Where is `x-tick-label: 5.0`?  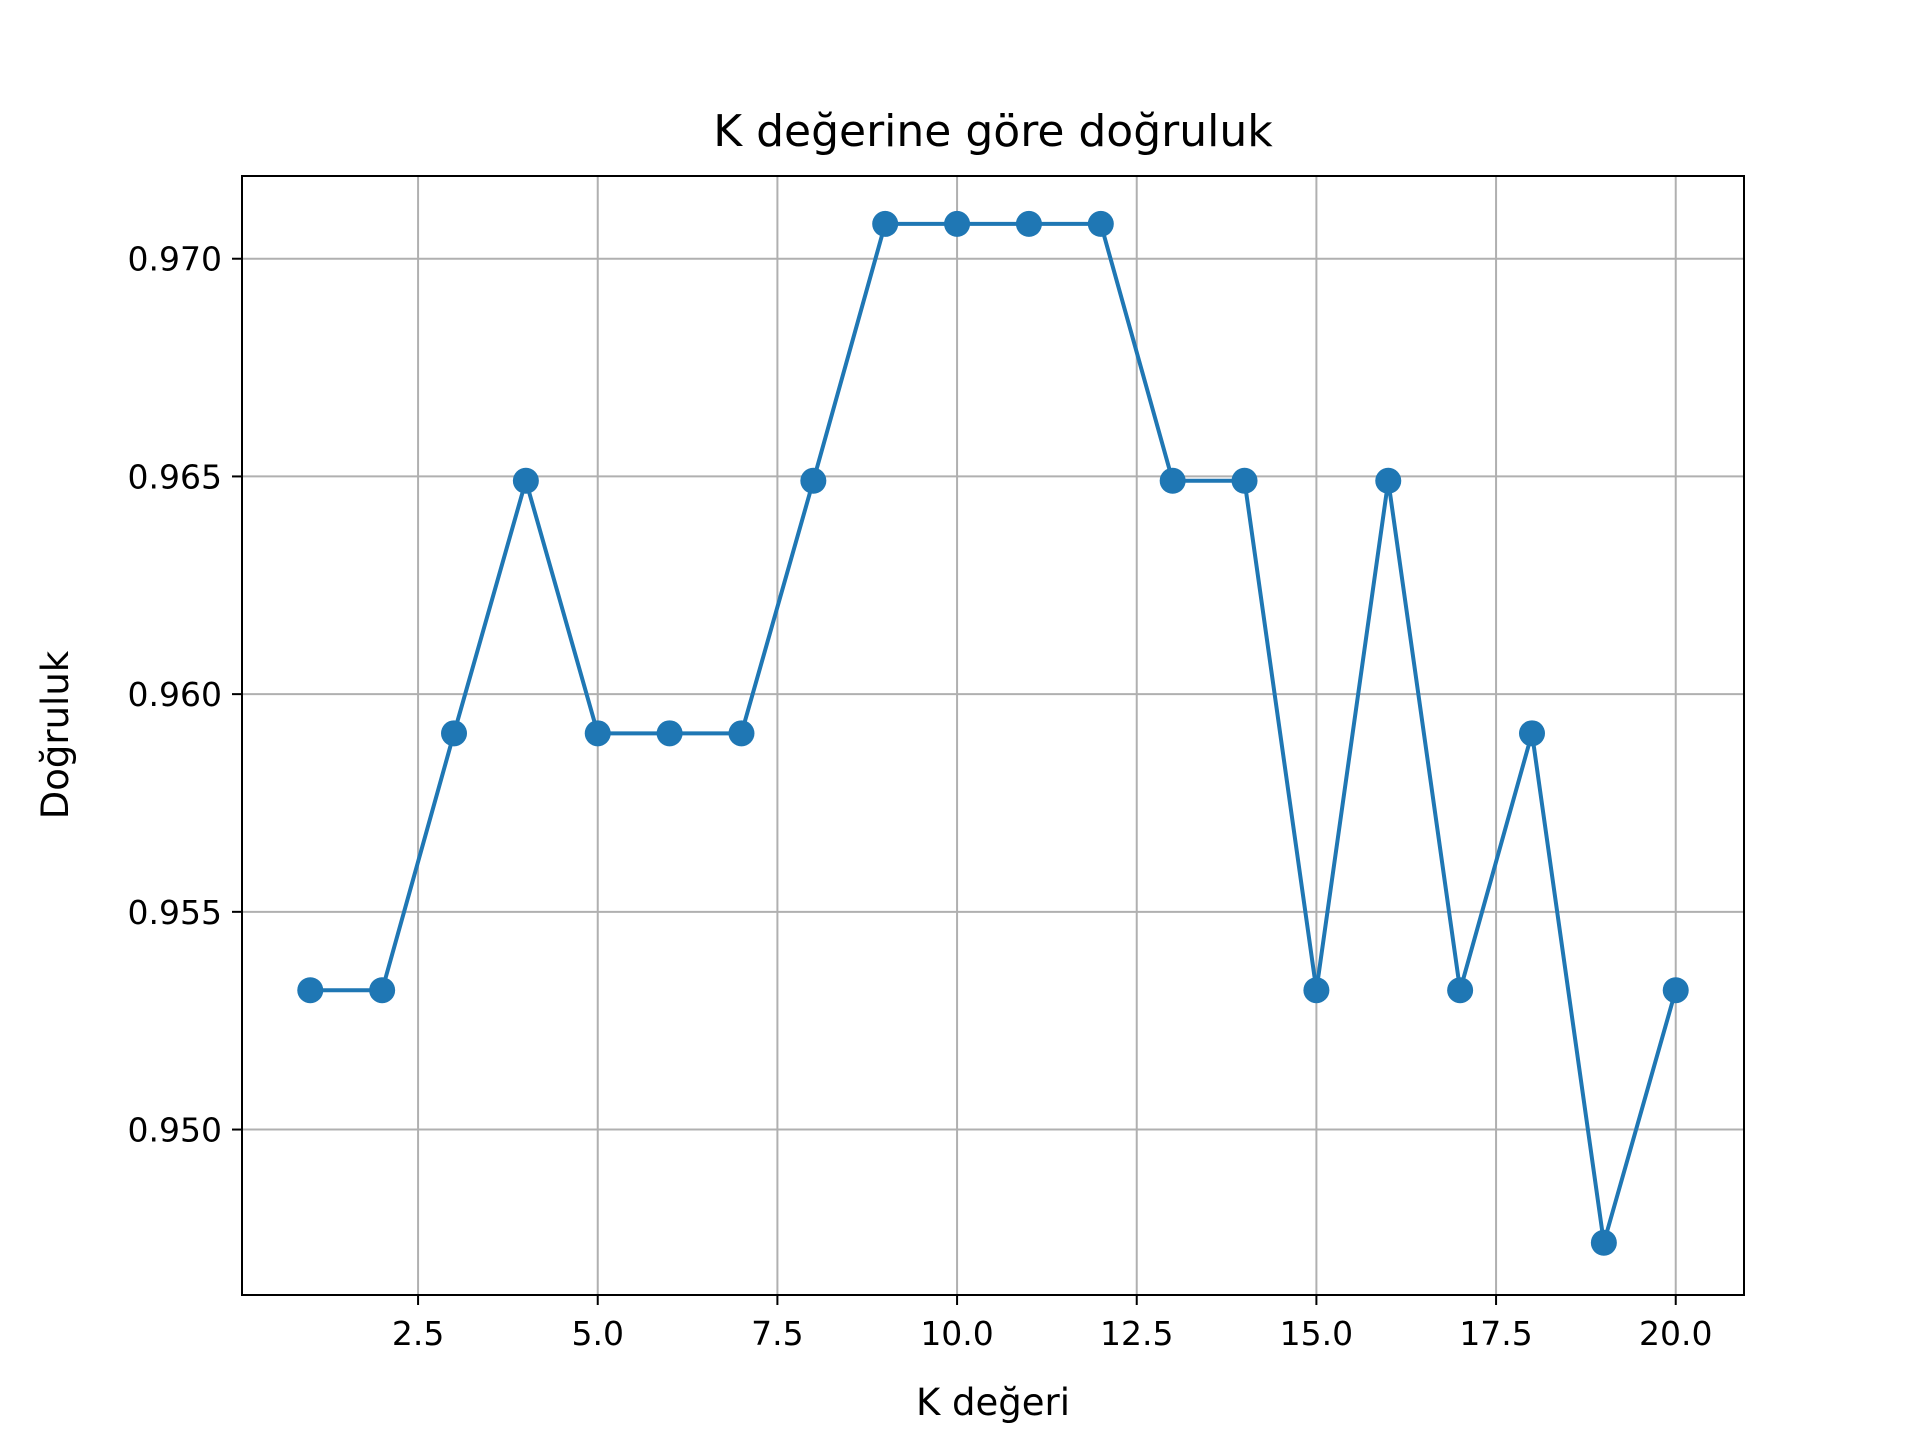 x-tick-label: 5.0 is located at coordinates (597, 1333).